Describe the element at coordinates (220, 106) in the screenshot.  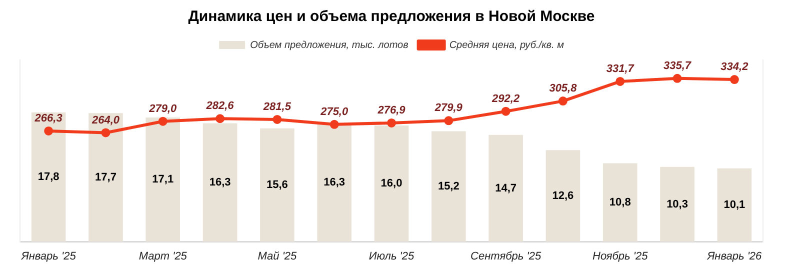
I see `data-label: 282,6` at that location.